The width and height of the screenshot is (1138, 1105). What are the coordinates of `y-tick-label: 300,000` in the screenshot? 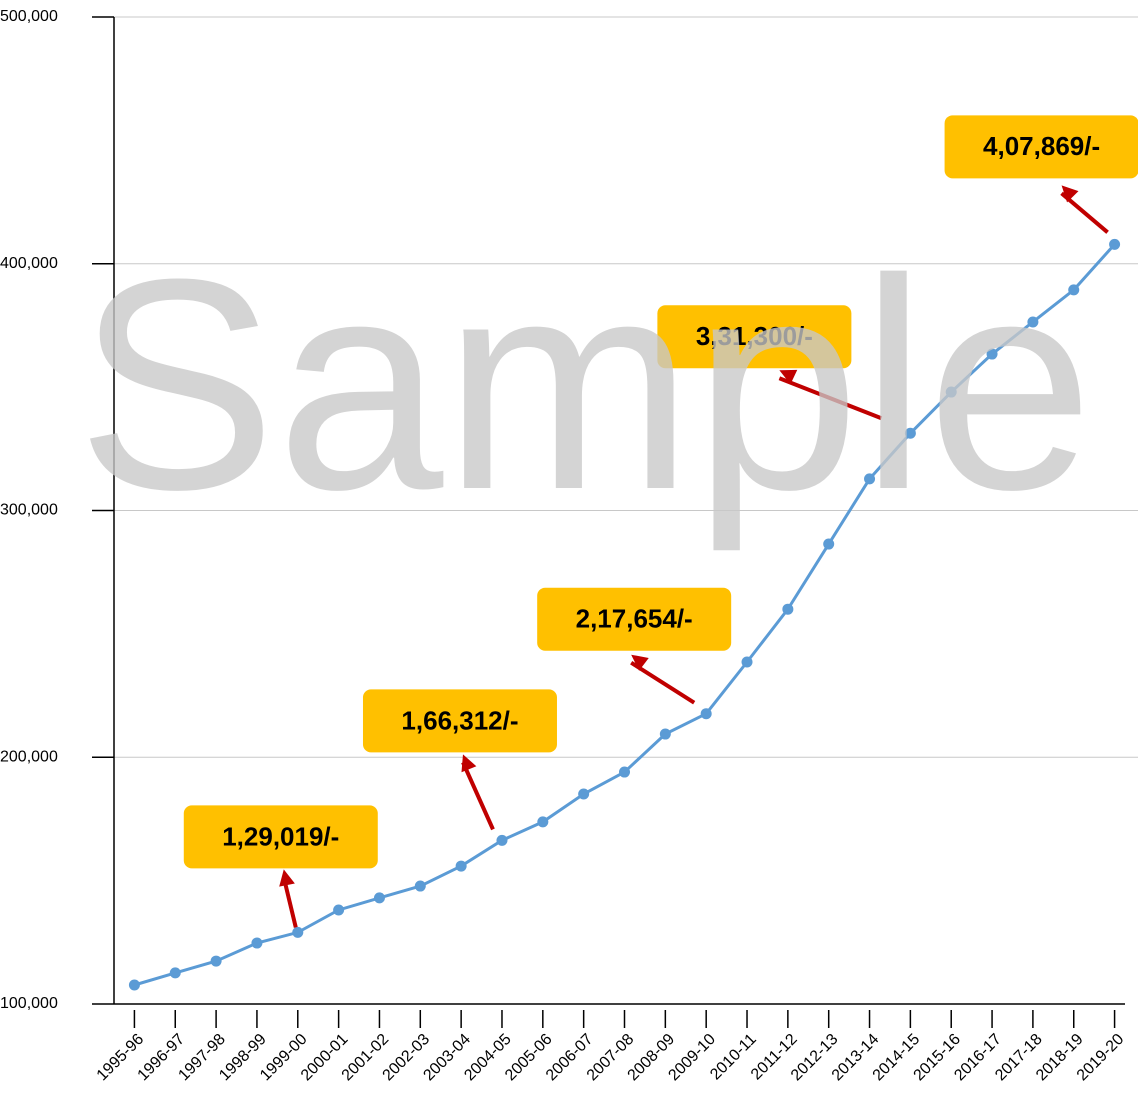 It's located at (29, 510).